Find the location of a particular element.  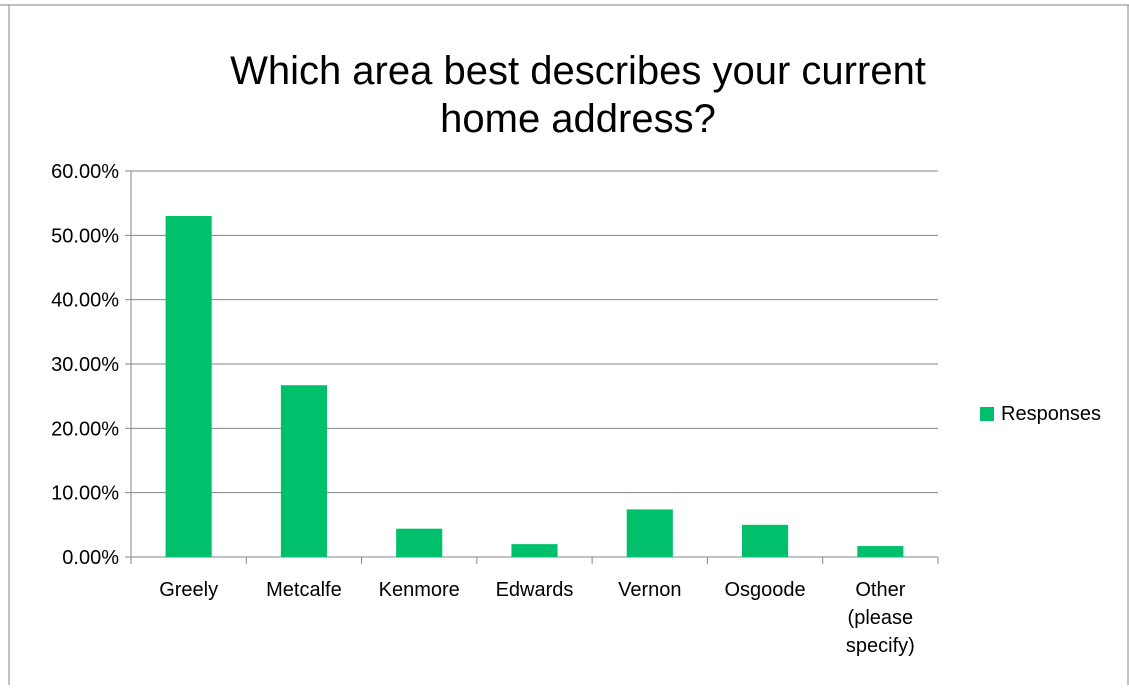

x-tick-label: Vernon is located at coordinates (649, 590).